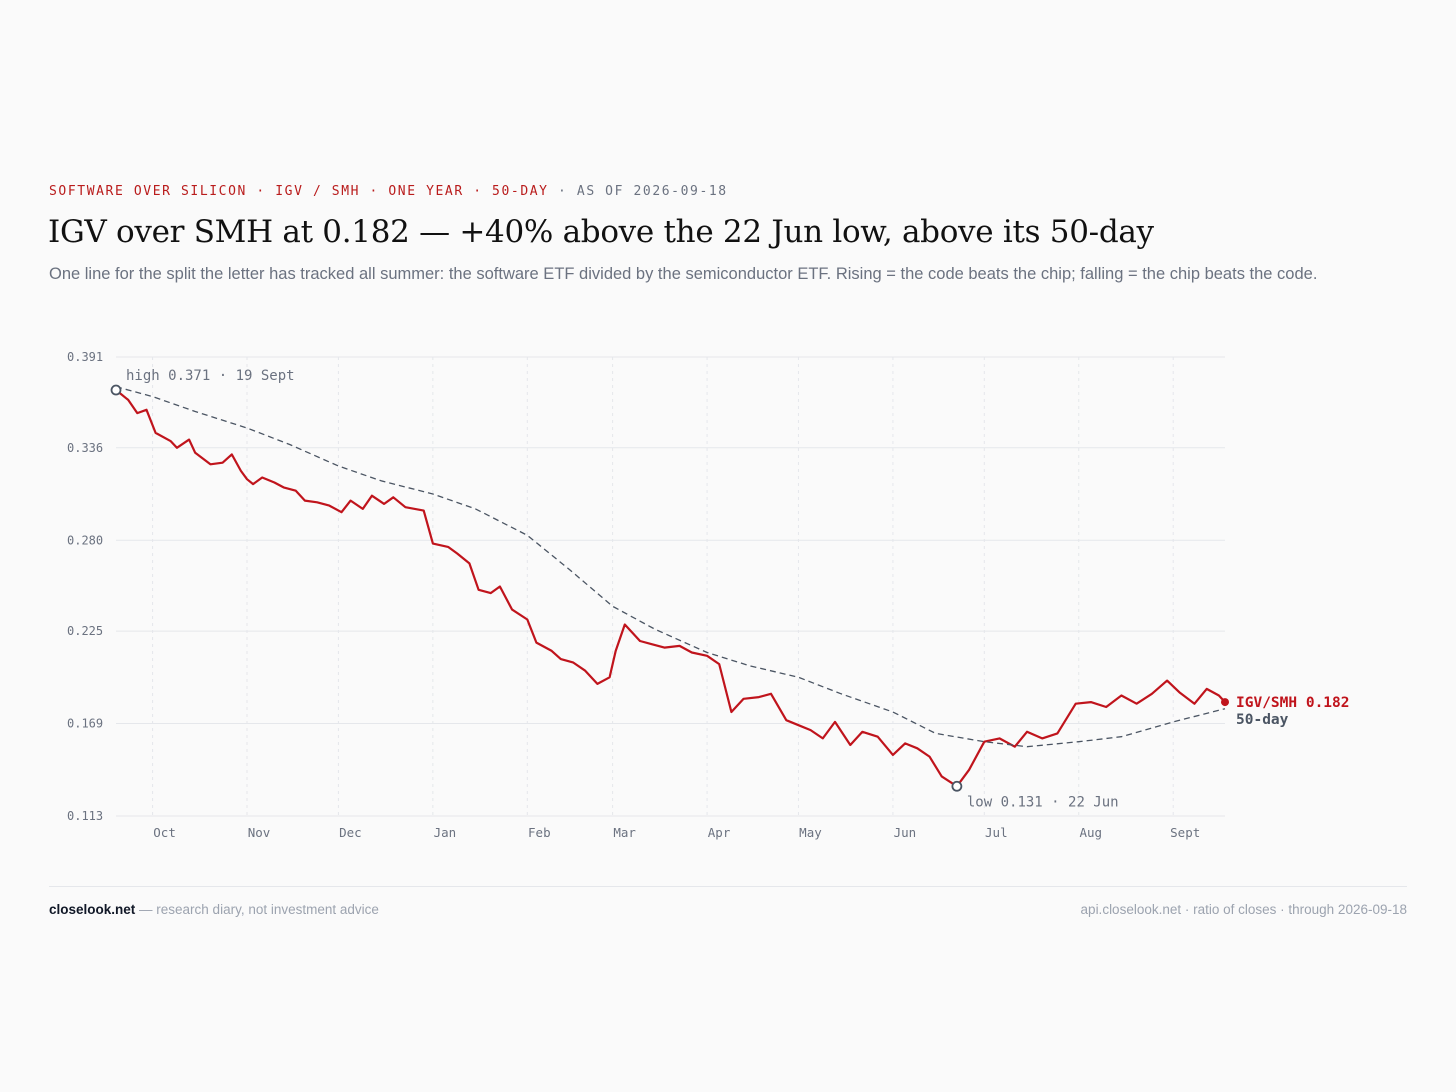 The image size is (1456, 1092). I want to click on low-marker, so click(957, 786).